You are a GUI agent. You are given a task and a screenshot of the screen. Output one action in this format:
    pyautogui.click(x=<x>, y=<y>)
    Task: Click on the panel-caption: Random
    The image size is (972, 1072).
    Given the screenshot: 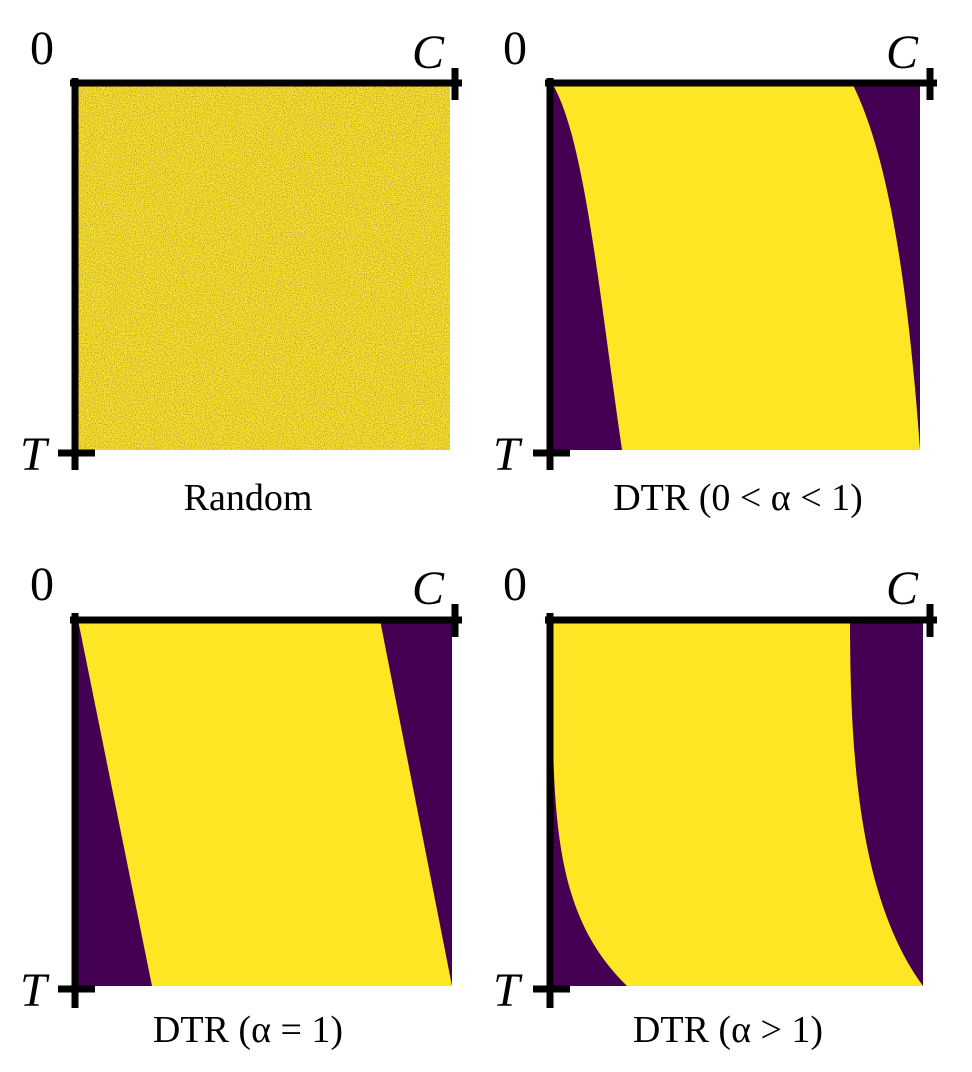 What is the action you would take?
    pyautogui.click(x=248, y=498)
    